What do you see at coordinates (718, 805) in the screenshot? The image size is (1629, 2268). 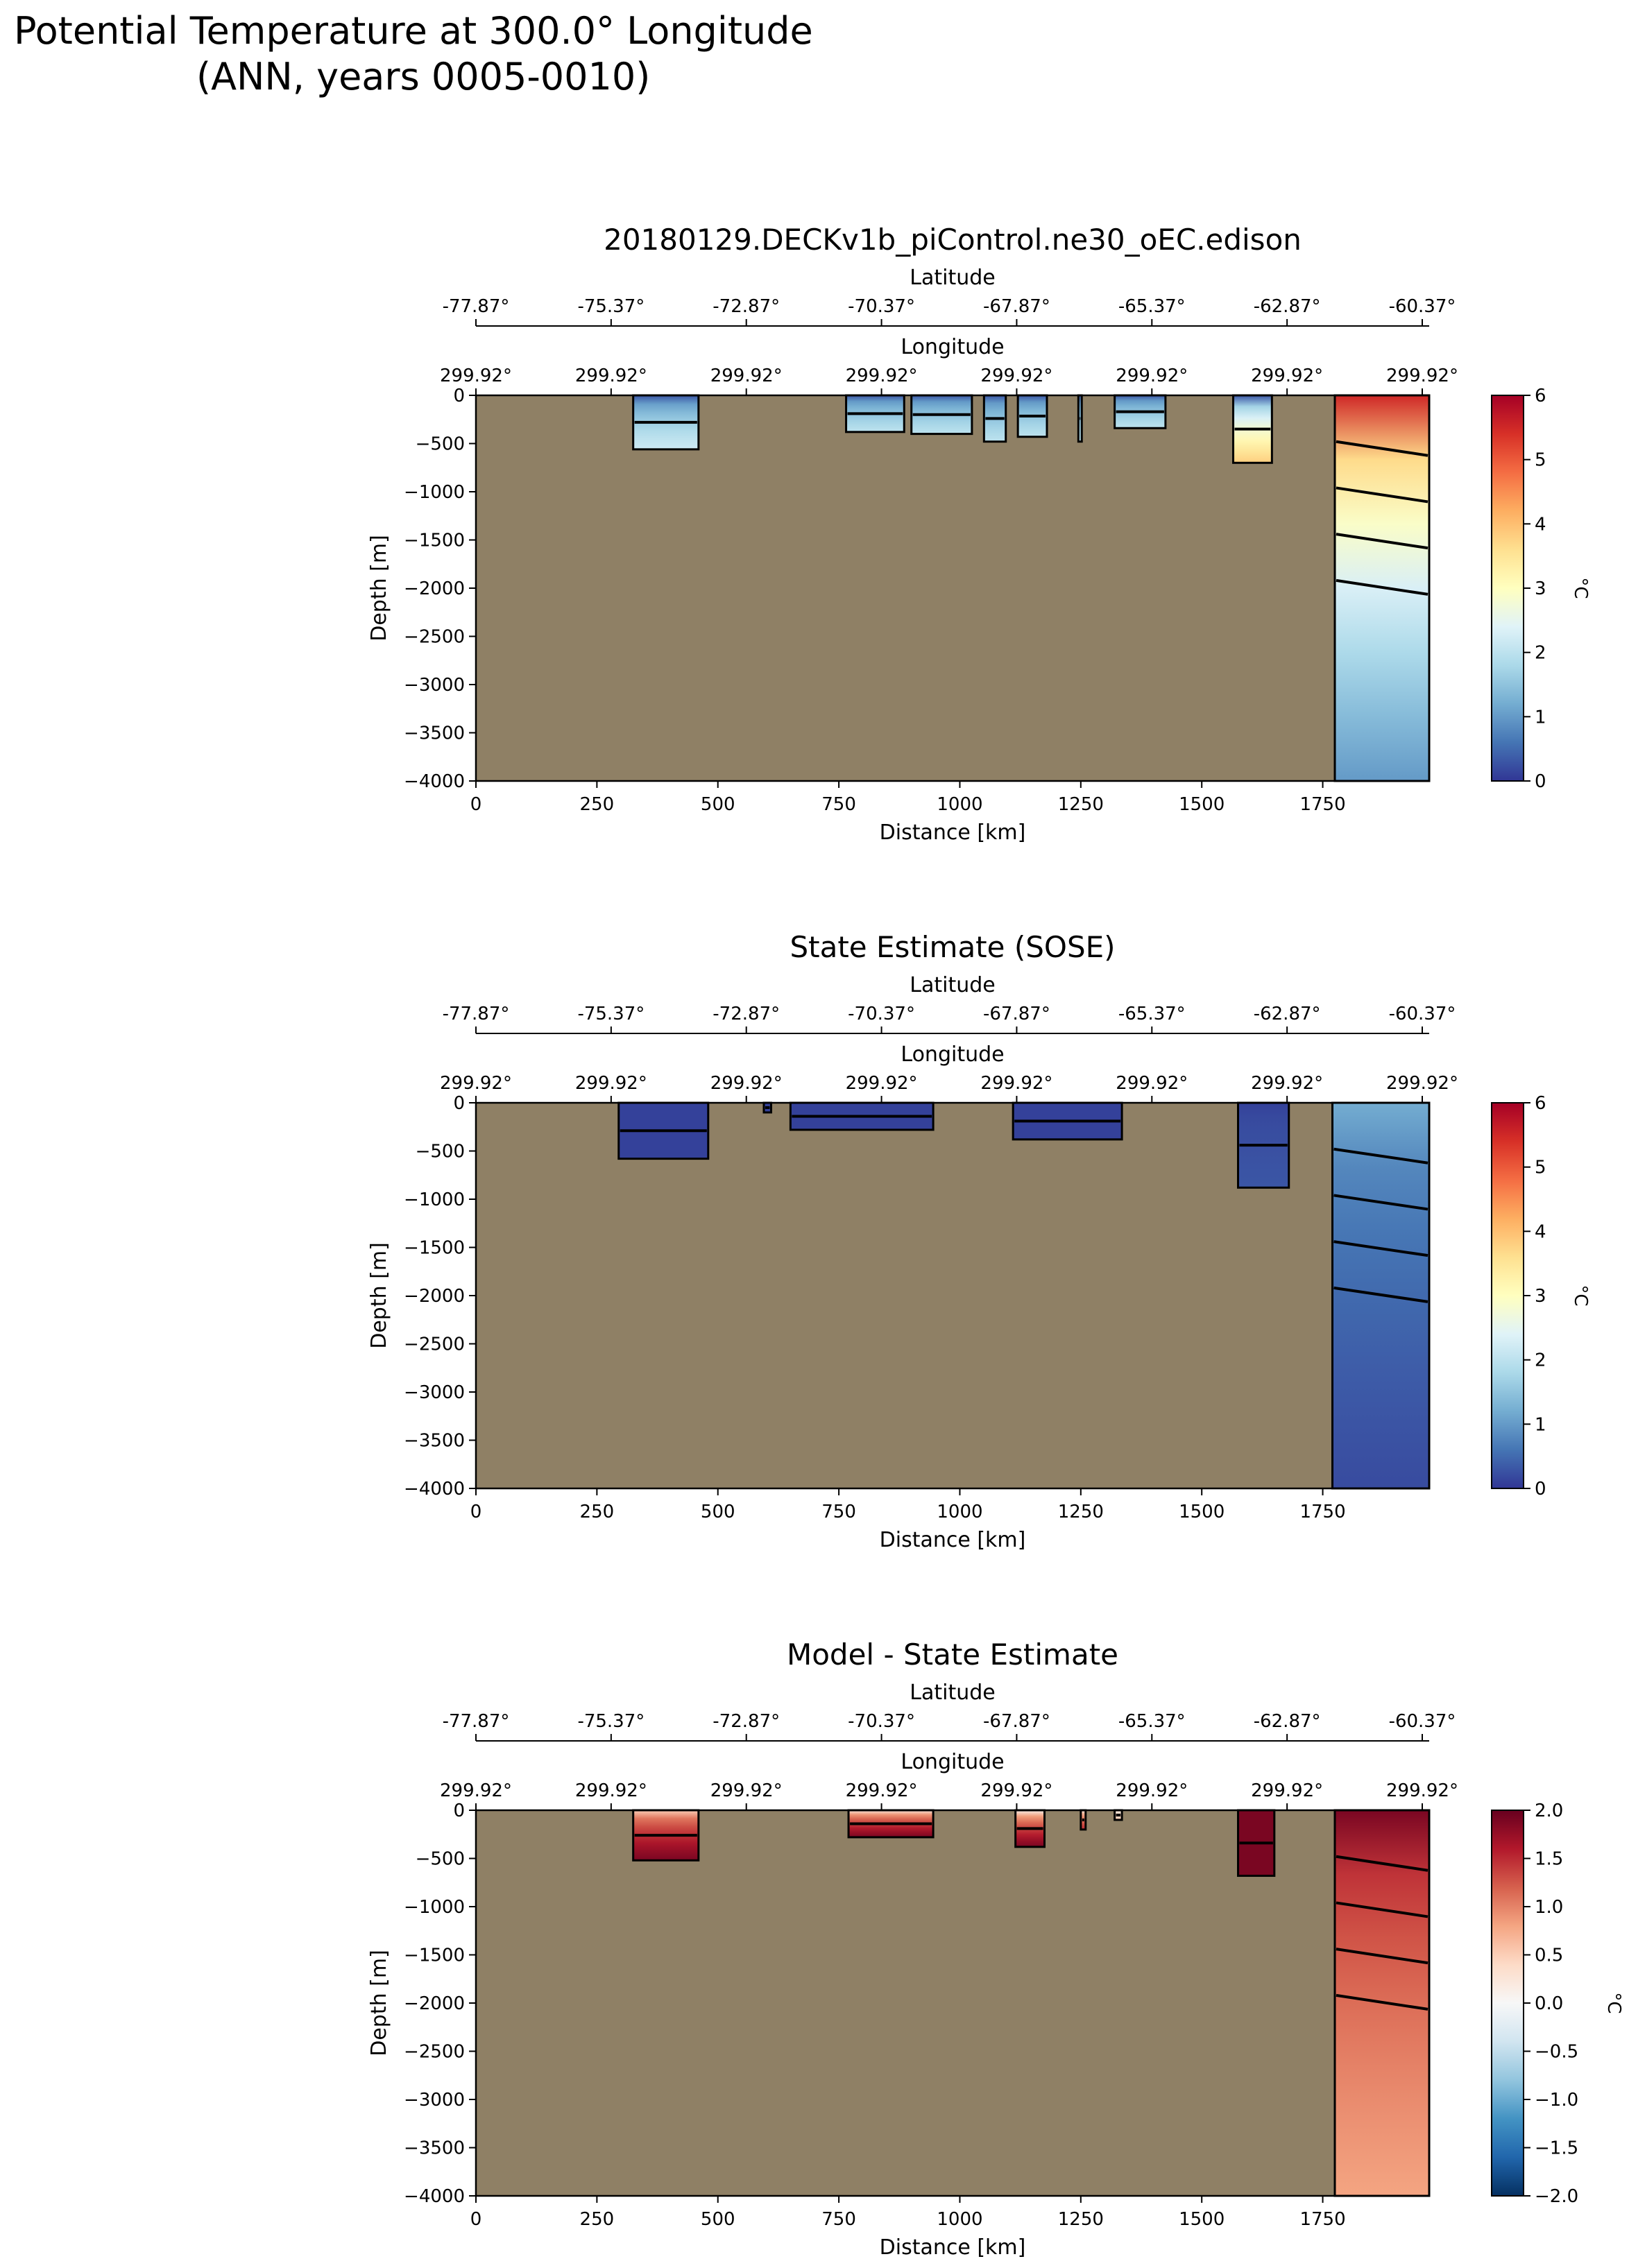 I see `x-tick-label: 500` at bounding box center [718, 805].